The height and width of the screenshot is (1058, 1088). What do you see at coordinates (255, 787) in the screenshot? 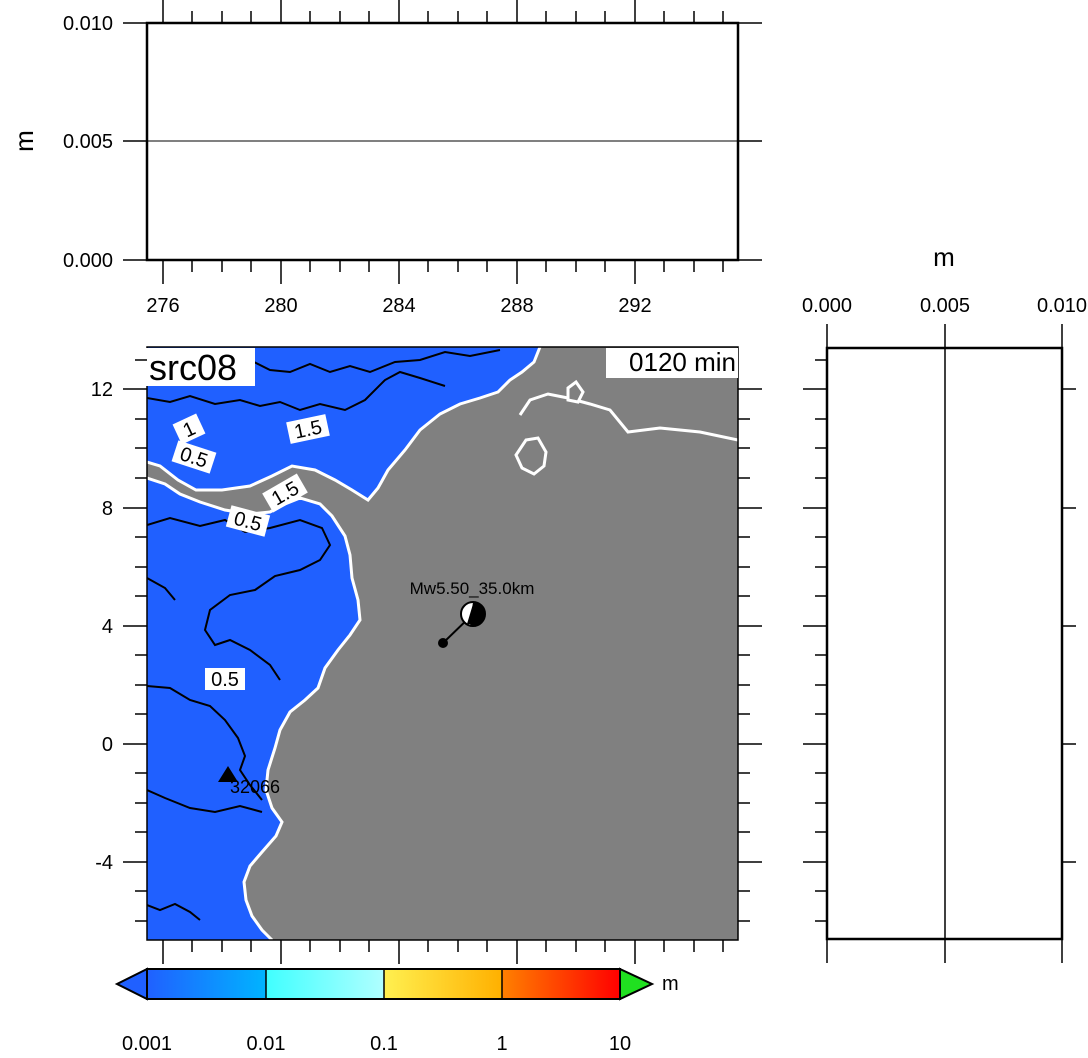
I see `station-label: 32066` at bounding box center [255, 787].